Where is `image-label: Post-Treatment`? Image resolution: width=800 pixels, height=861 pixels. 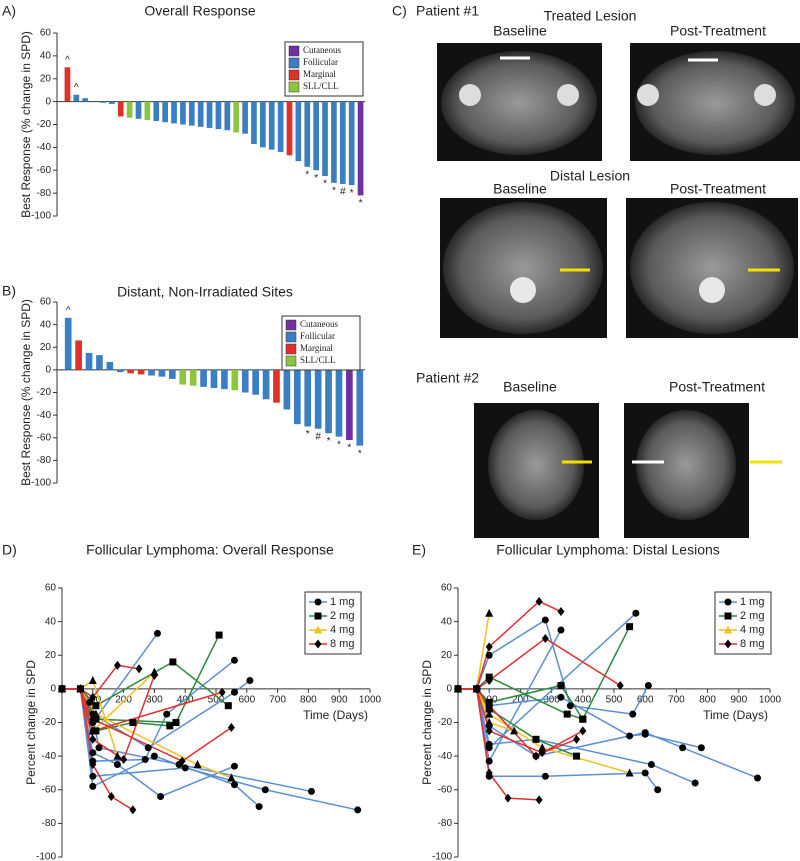
image-label: Post-Treatment is located at coordinates (718, 31).